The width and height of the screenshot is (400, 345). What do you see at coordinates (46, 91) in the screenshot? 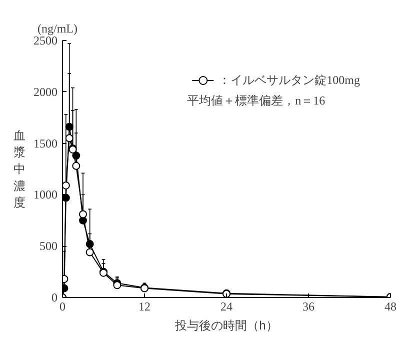
I see `y-tick-label: 2000` at bounding box center [46, 91].